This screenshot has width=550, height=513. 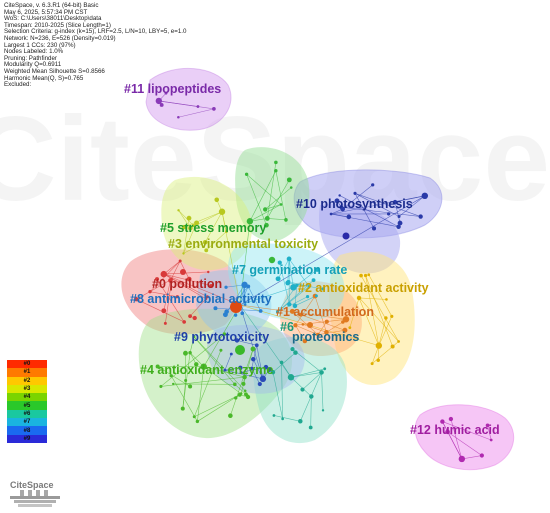 What do you see at coordinates (363, 288) in the screenshot?
I see `cluster-label-2: #2 antioxidant activity` at bounding box center [363, 288].